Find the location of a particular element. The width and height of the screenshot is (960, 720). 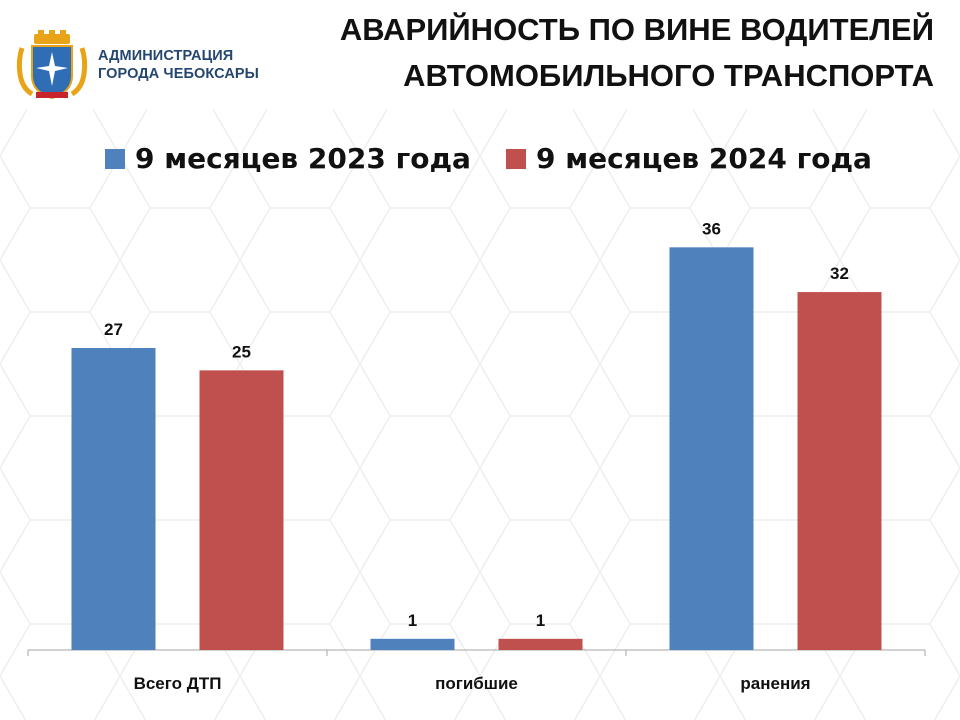

legend-item-2024: 9 месяцев 2024 года is located at coordinates (689, 158).